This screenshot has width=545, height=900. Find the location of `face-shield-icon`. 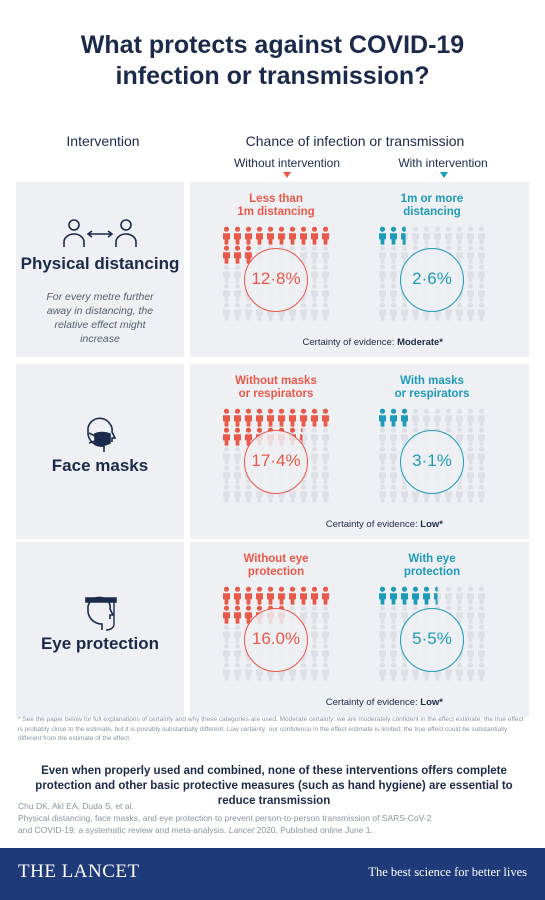

face-shield-icon is located at coordinates (100, 614).